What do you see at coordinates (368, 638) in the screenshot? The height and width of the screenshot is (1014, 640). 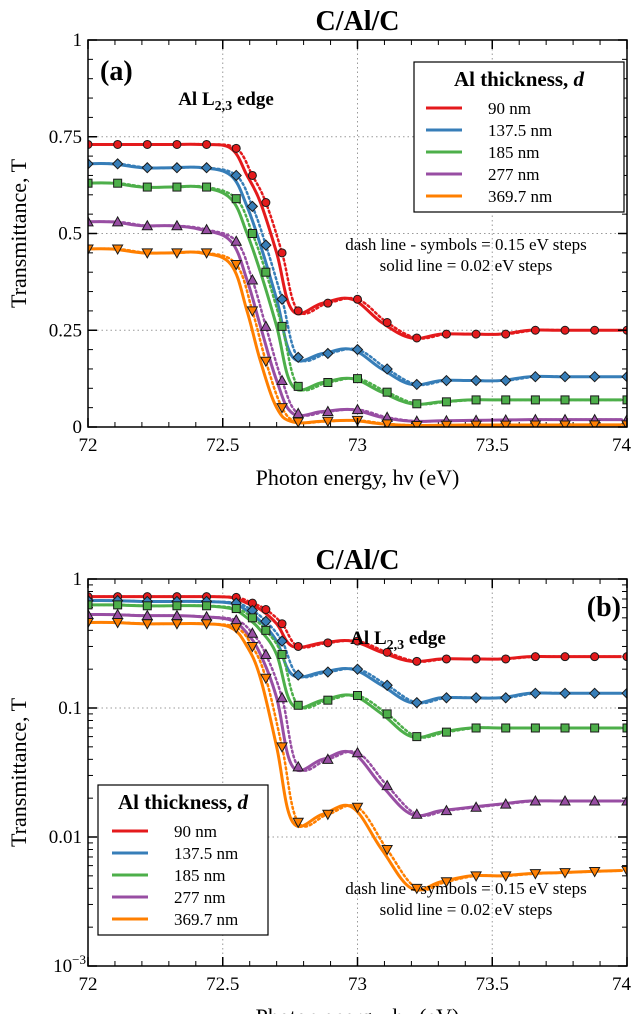 I see `edge-label-main: Al L` at bounding box center [368, 638].